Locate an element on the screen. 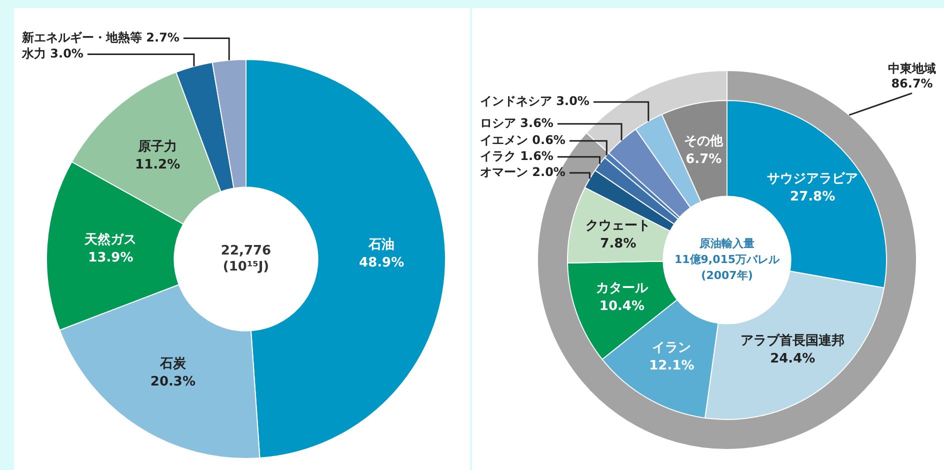 This screenshot has height=470, width=944. text: (10¹⁵J) is located at coordinates (246, 266).